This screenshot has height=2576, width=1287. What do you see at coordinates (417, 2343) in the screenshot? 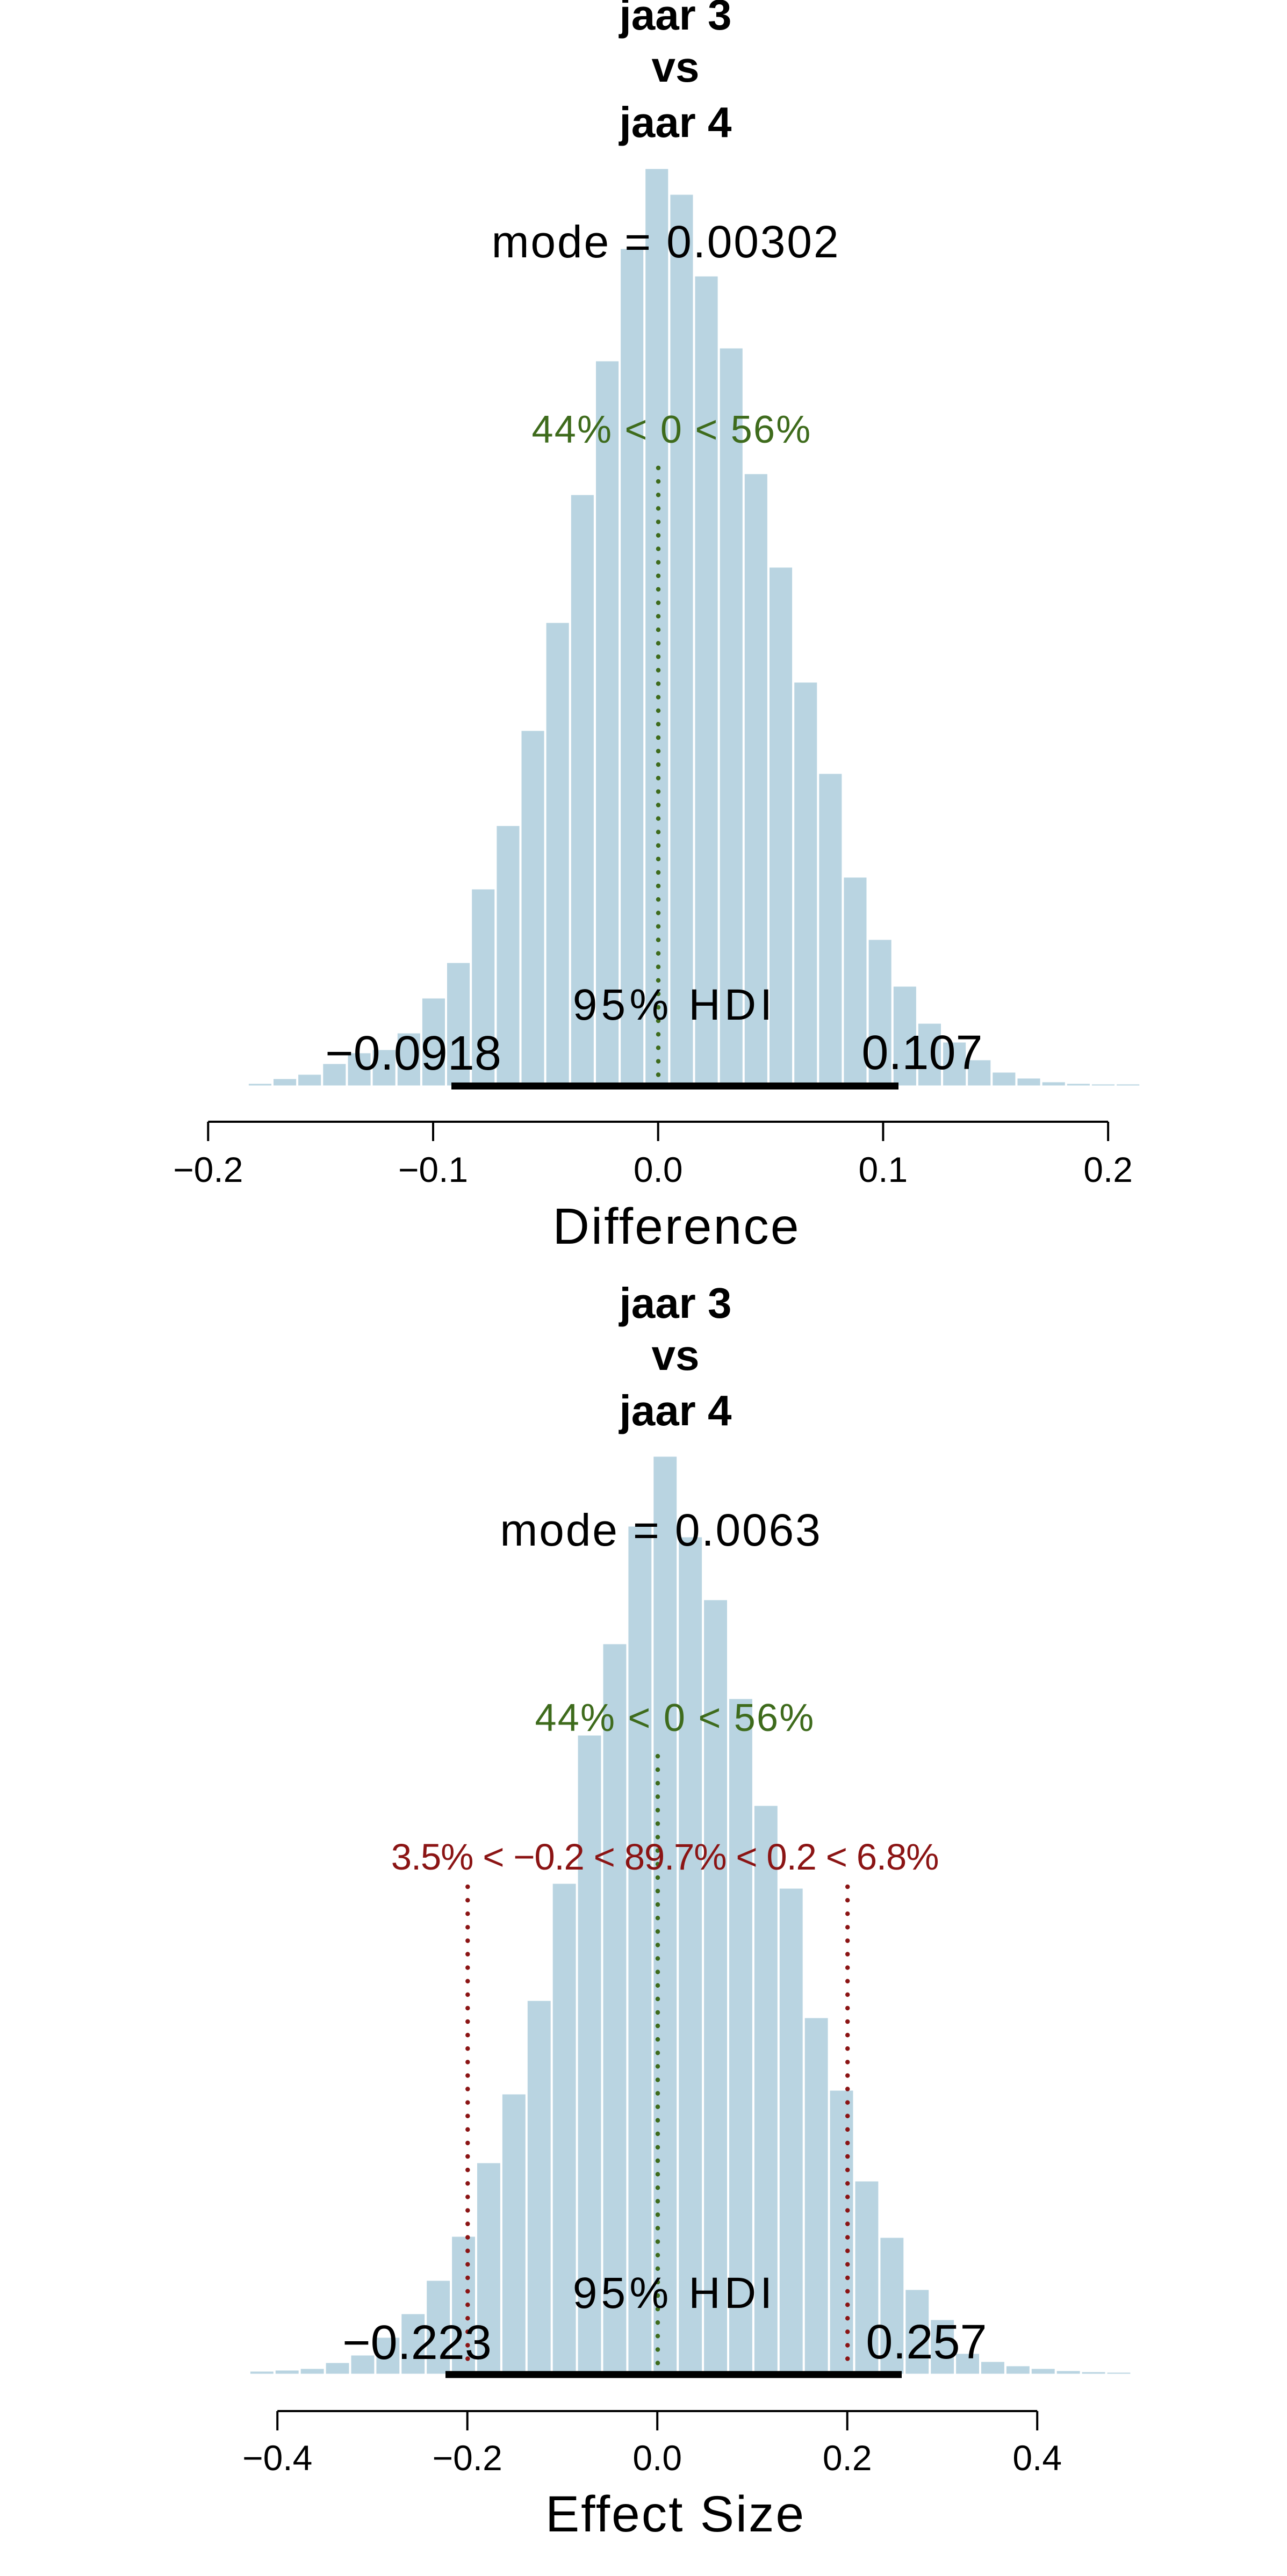
I see `svg-text: −0.223` at bounding box center [417, 2343].